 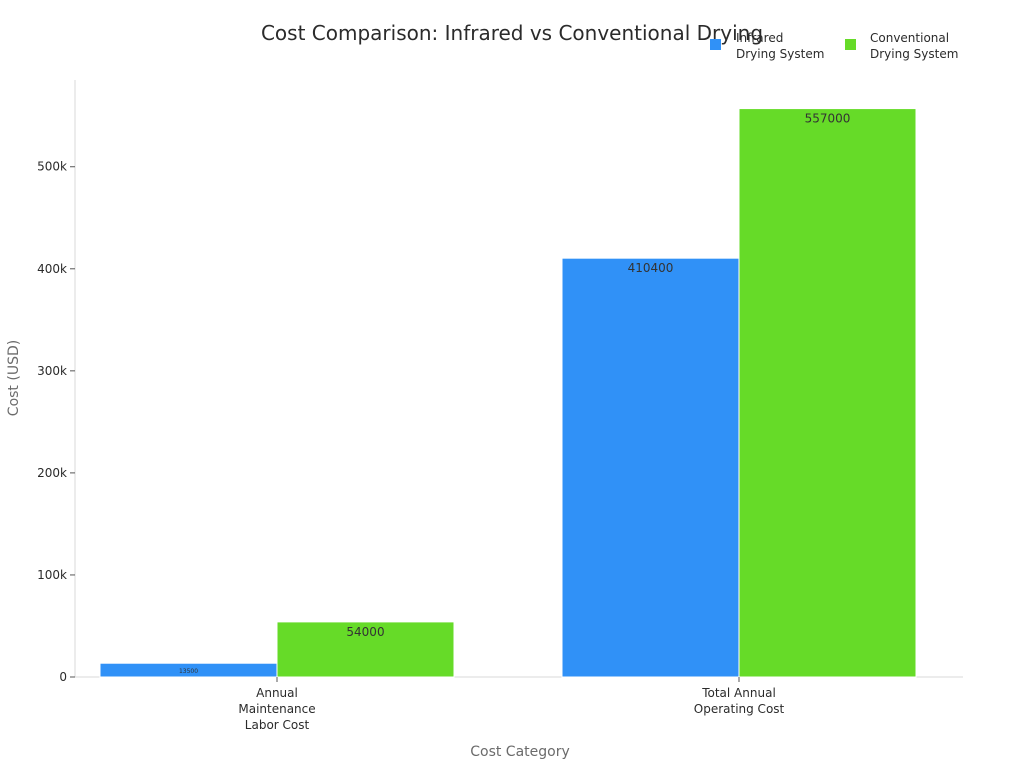 What do you see at coordinates (52, 371) in the screenshot?
I see `y-tick-label: 300k` at bounding box center [52, 371].